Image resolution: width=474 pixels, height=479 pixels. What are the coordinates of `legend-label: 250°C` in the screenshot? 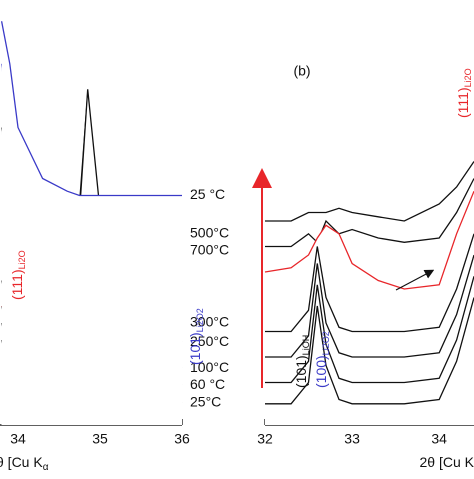 It's located at (209, 341).